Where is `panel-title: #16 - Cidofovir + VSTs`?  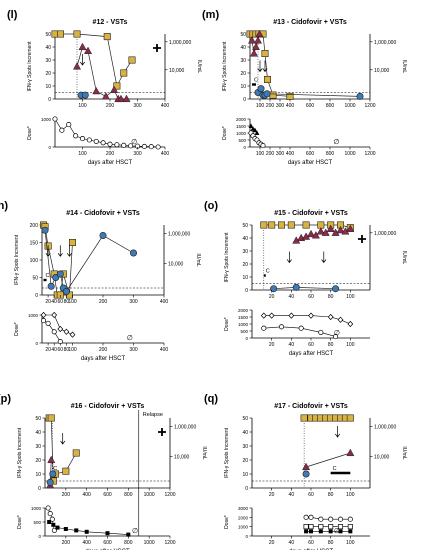 panel-title: #16 - Cidofovir + VSTs is located at coordinates (108, 406).